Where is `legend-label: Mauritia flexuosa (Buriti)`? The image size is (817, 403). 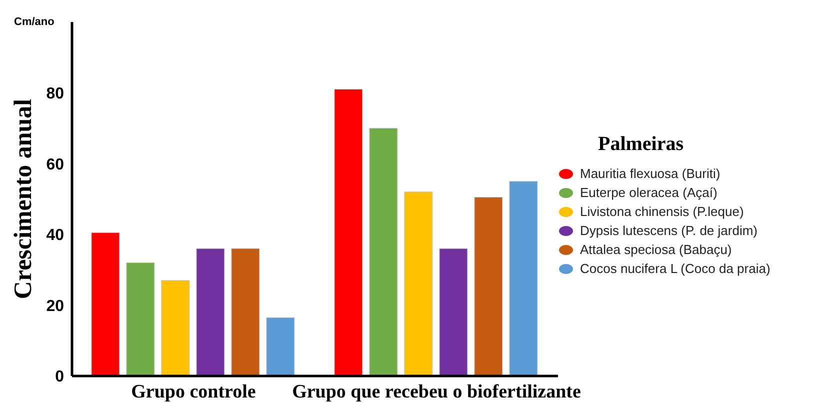
legend-label: Mauritia flexuosa (Buriti) is located at coordinates (650, 174).